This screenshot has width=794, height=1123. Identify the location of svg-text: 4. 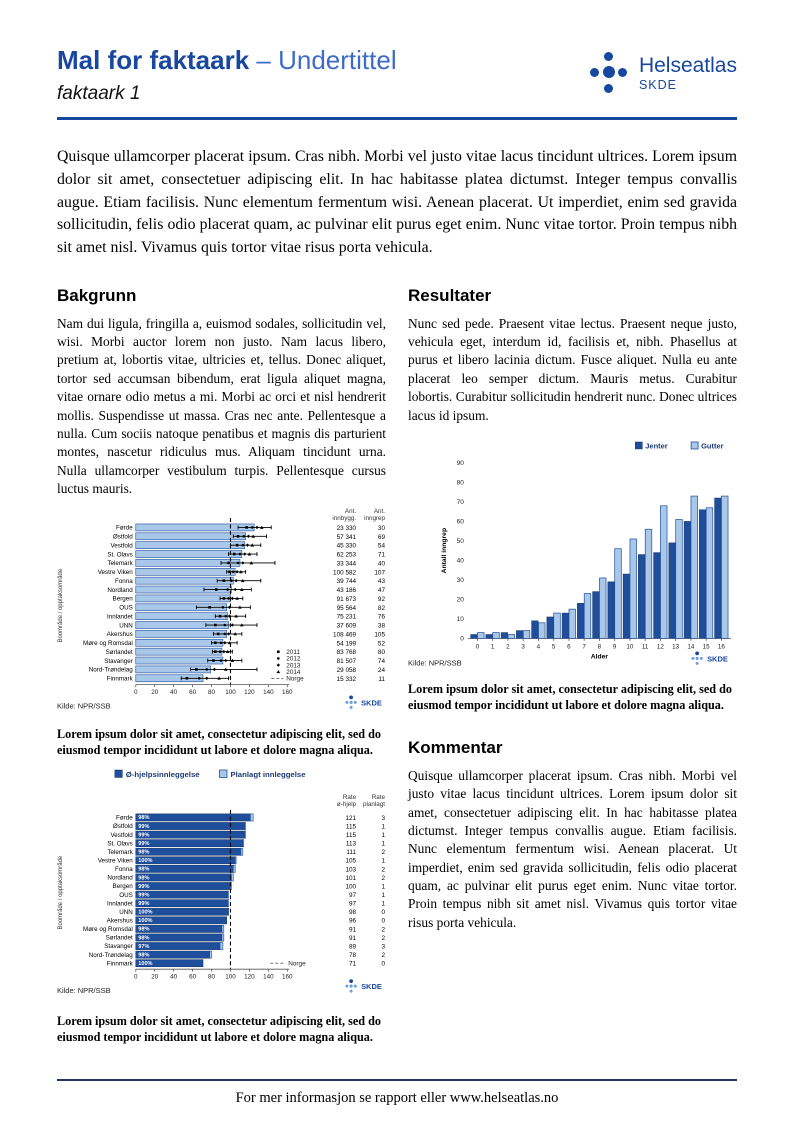
(539, 646).